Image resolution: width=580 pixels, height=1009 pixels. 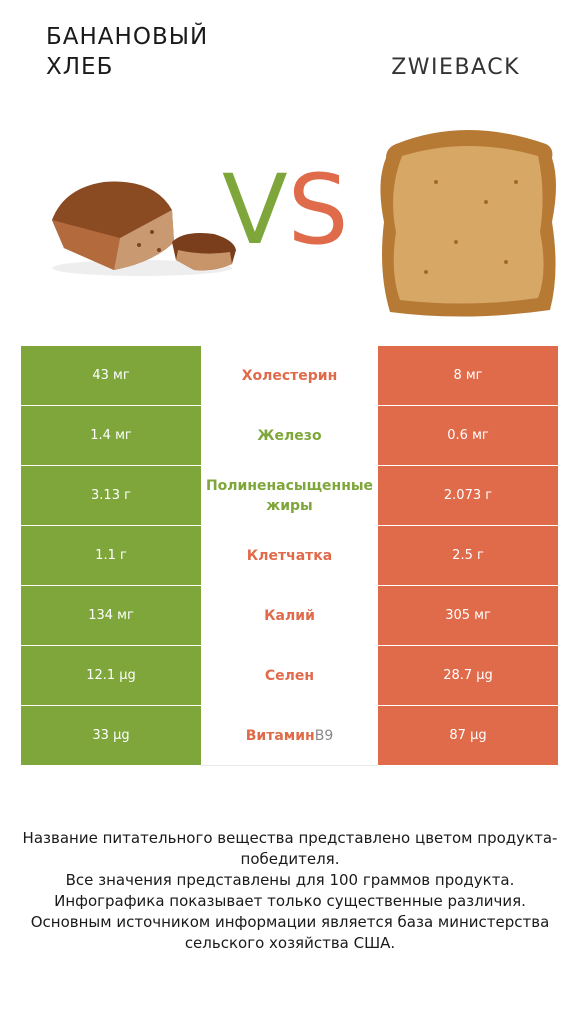 What do you see at coordinates (468, 436) in the screenshot?
I see `right-value: 0.6 мг` at bounding box center [468, 436].